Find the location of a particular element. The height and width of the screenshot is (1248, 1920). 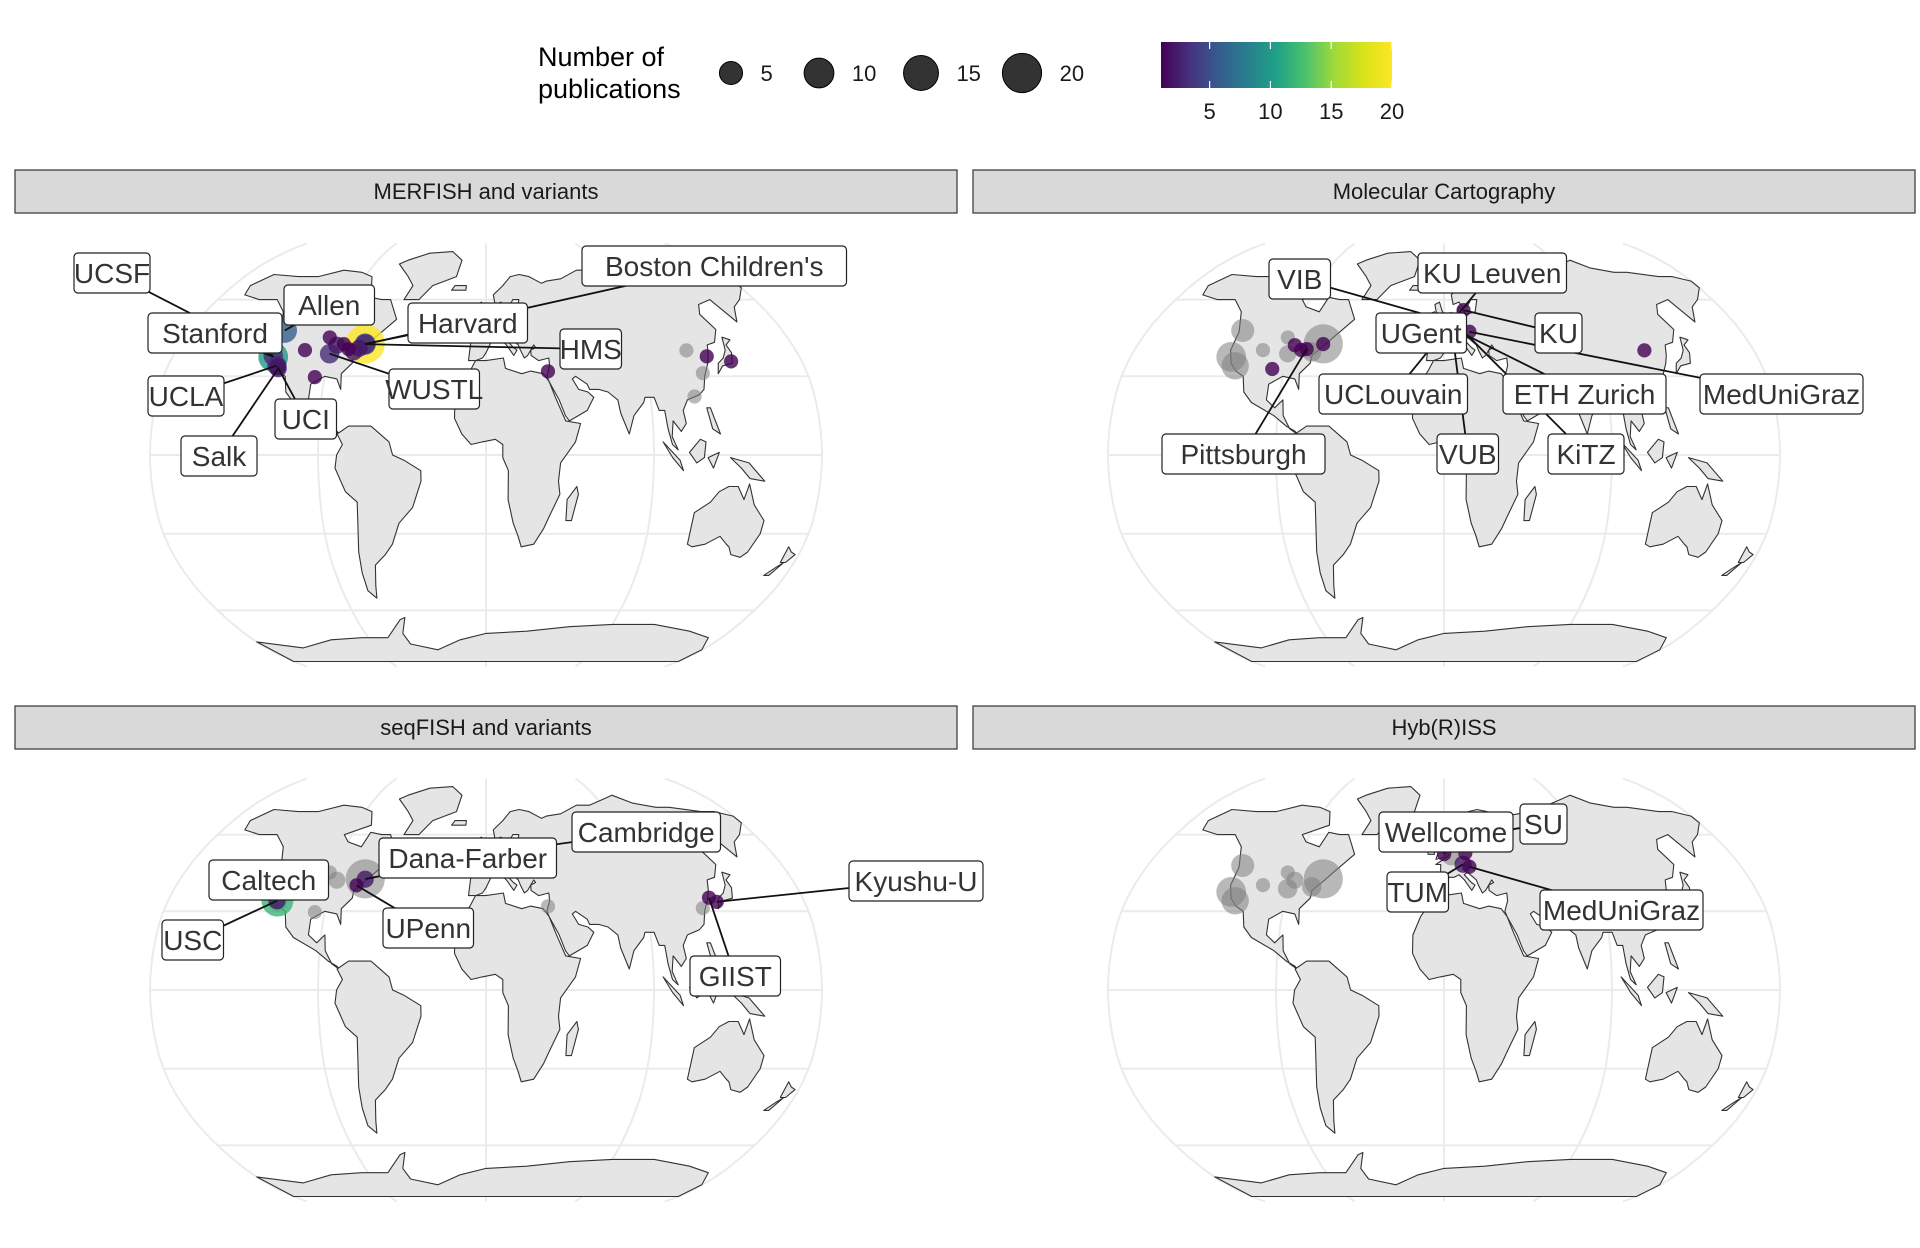

size-legend-label: 10 is located at coordinates (864, 73).